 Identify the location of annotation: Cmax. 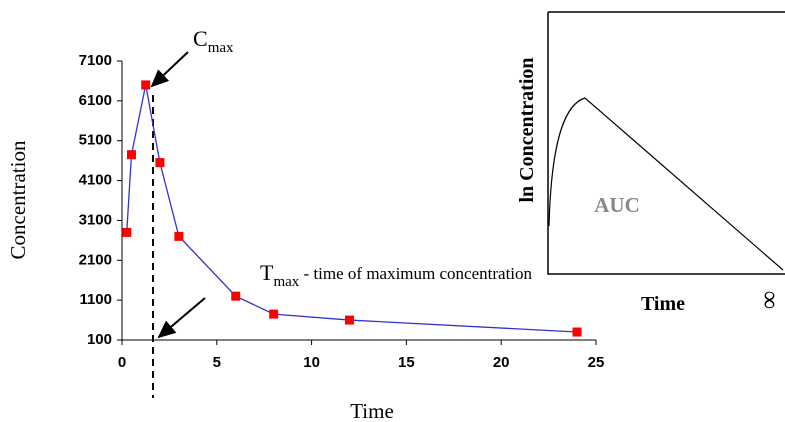
(213, 41).